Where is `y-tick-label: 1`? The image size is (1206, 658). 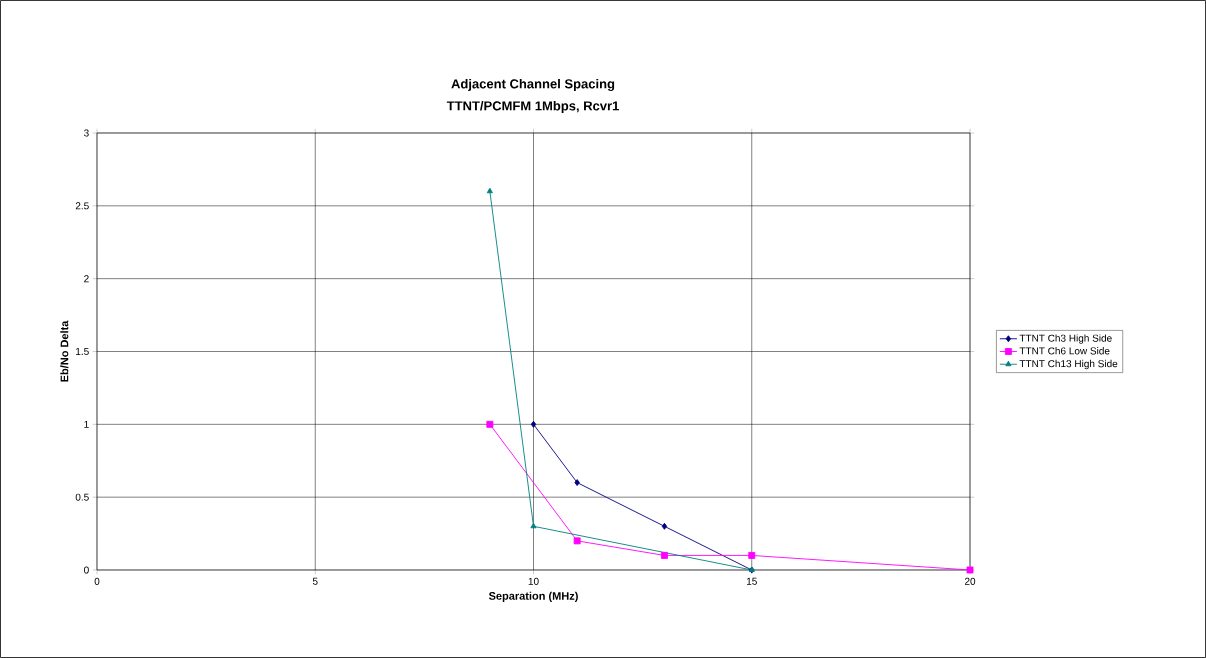
y-tick-label: 1 is located at coordinates (86, 424).